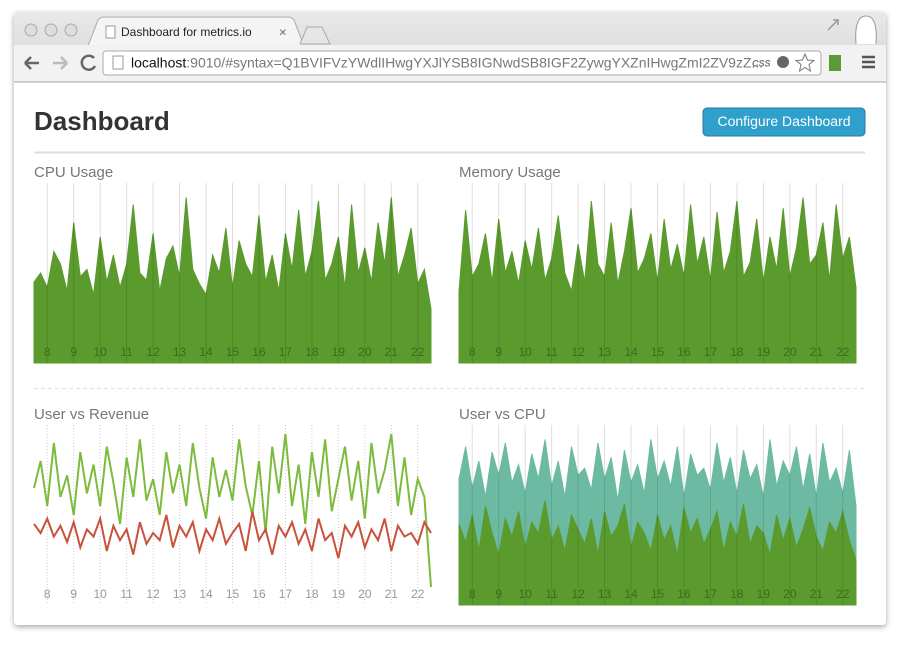  Describe the element at coordinates (102, 121) in the screenshot. I see `page-heading: Dashboard` at that location.